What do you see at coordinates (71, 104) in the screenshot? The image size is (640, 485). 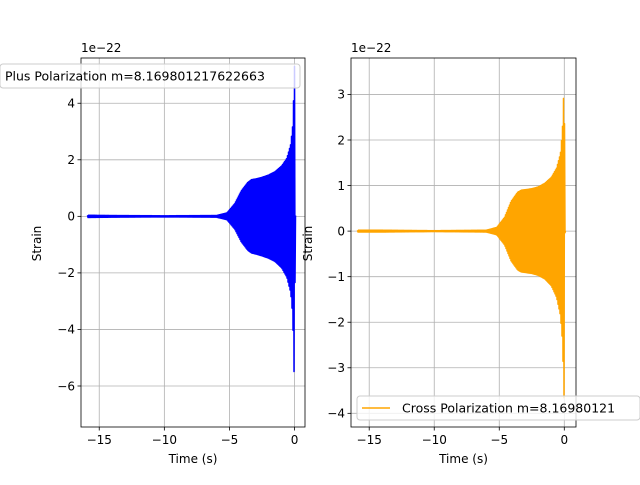 I see `y-tick-label: 4` at bounding box center [71, 104].